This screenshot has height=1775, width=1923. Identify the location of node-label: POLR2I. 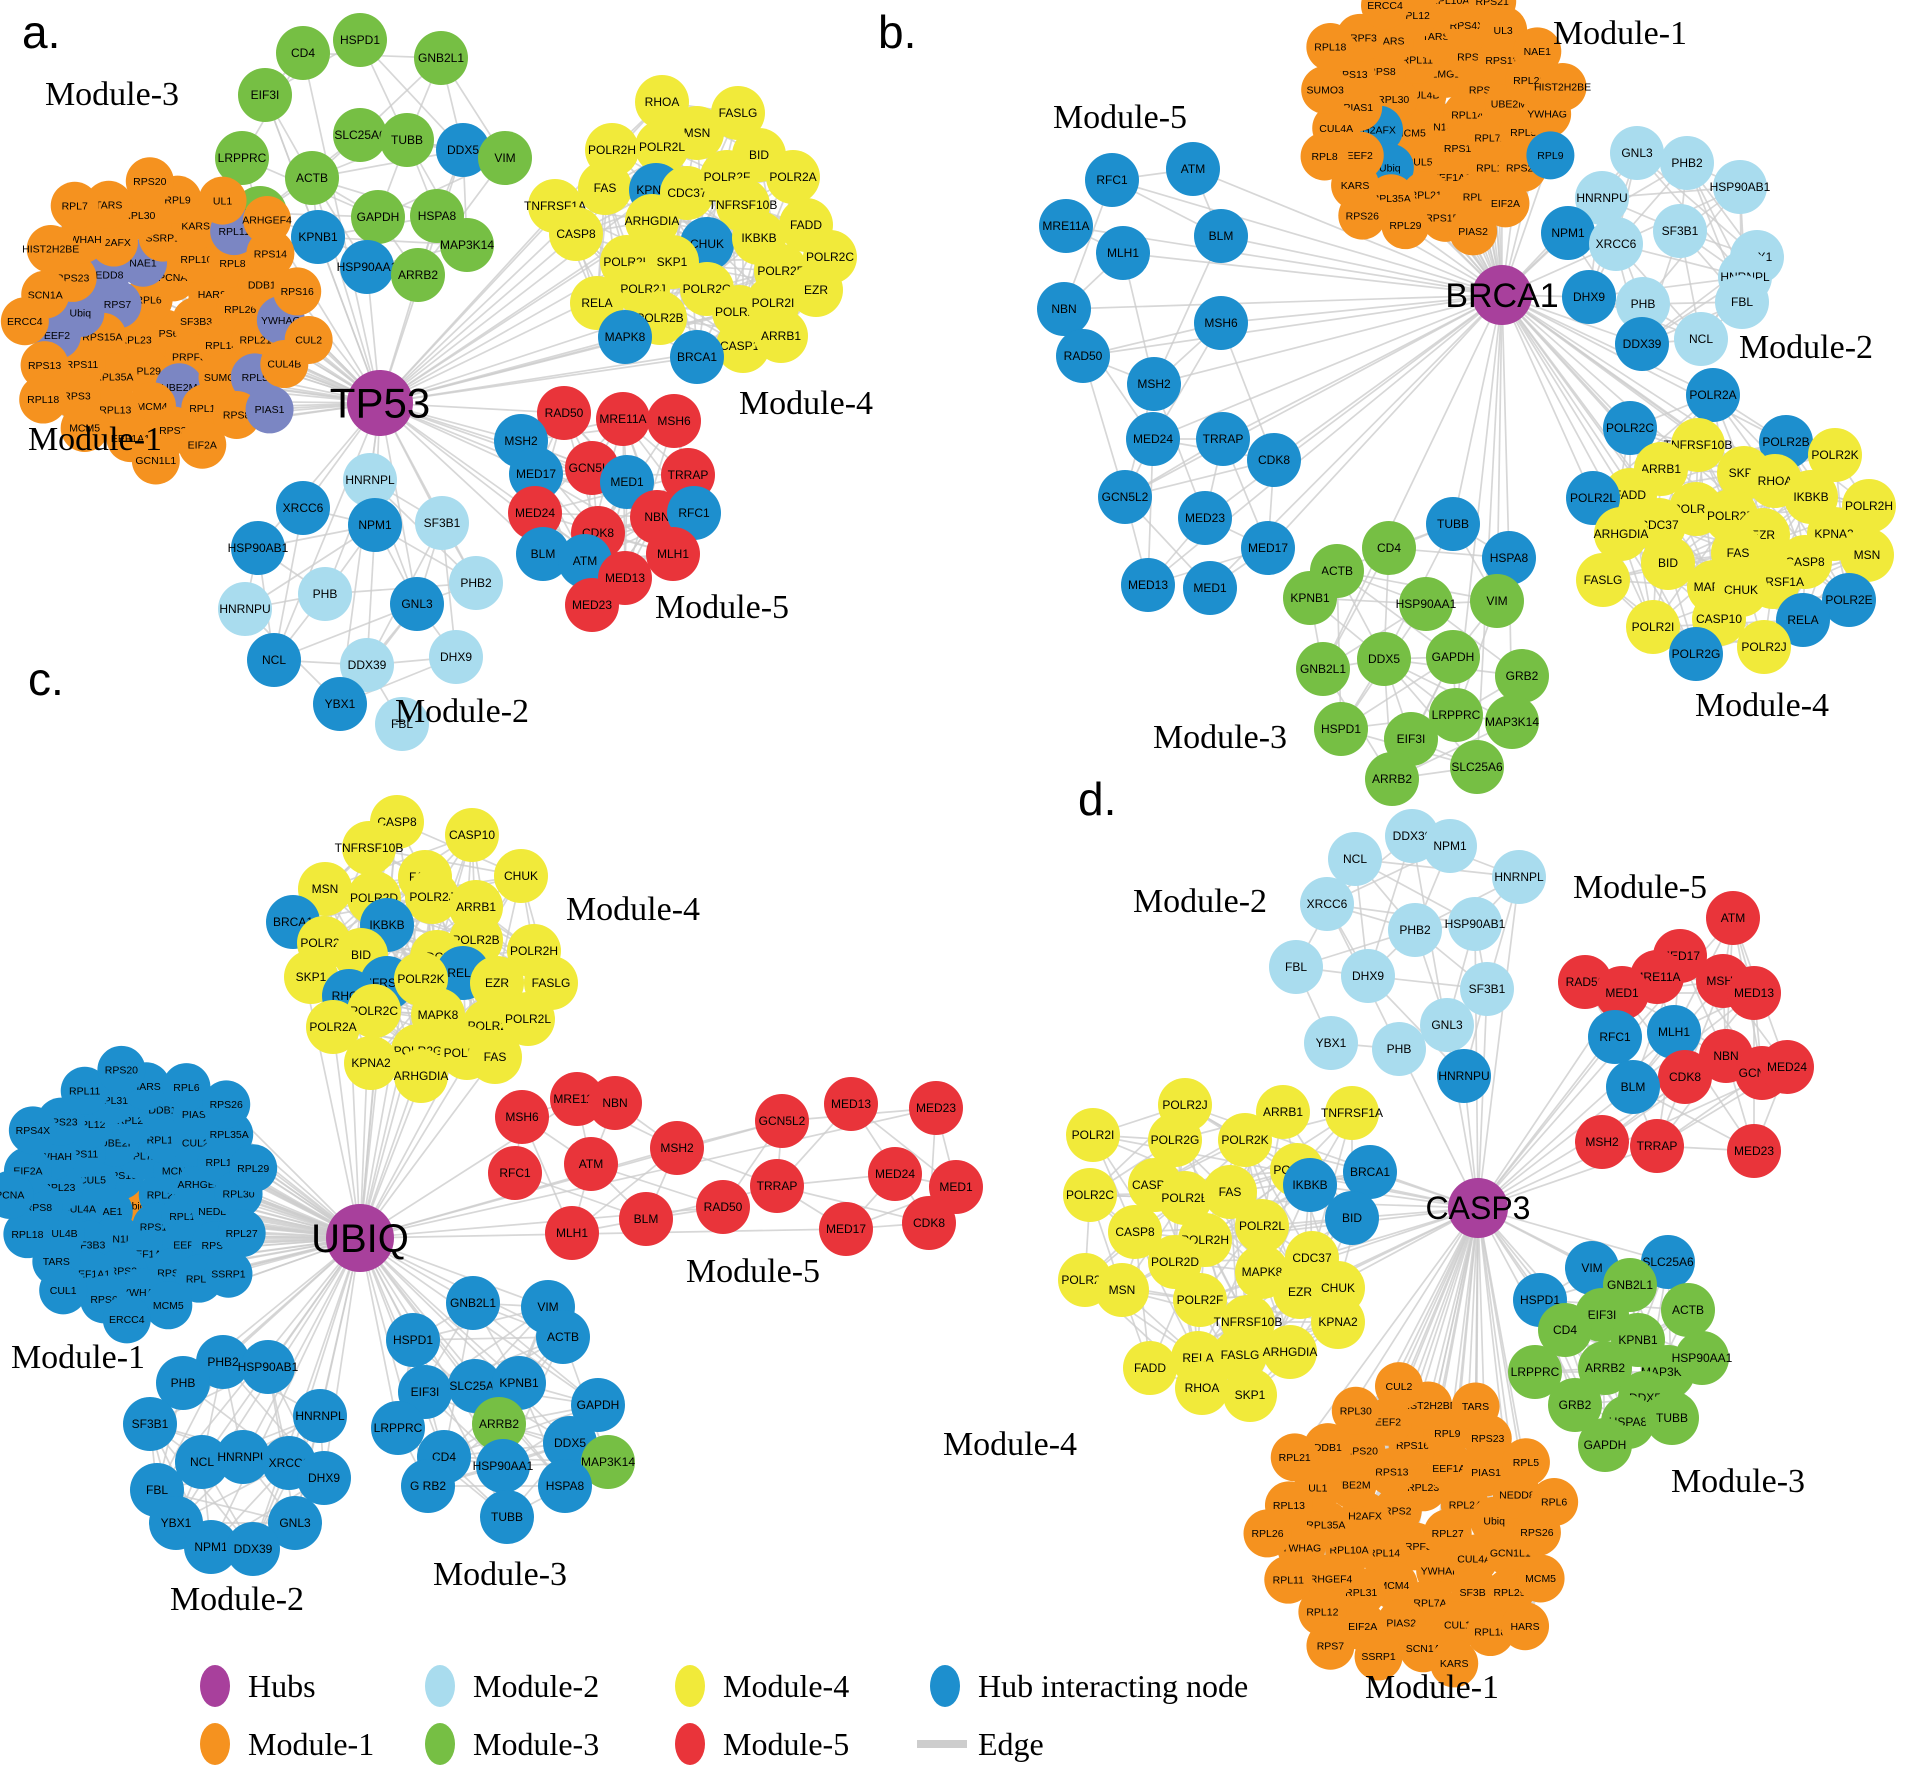
(1093, 1135).